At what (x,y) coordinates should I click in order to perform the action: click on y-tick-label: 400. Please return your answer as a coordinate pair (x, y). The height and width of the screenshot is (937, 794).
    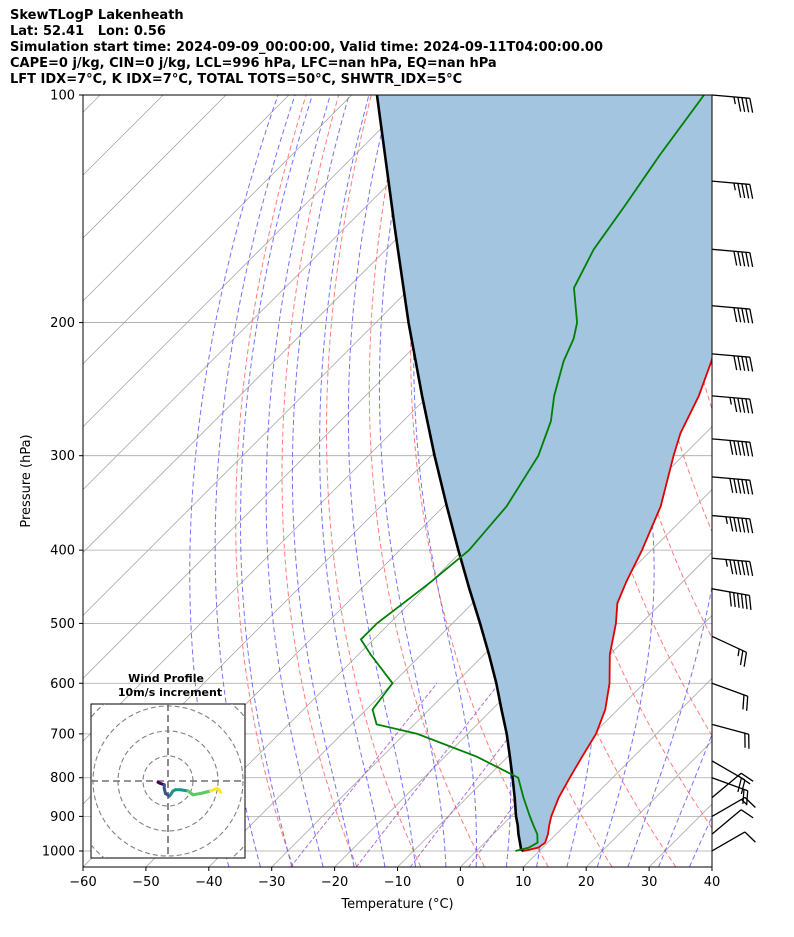
    Looking at the image, I should click on (62, 551).